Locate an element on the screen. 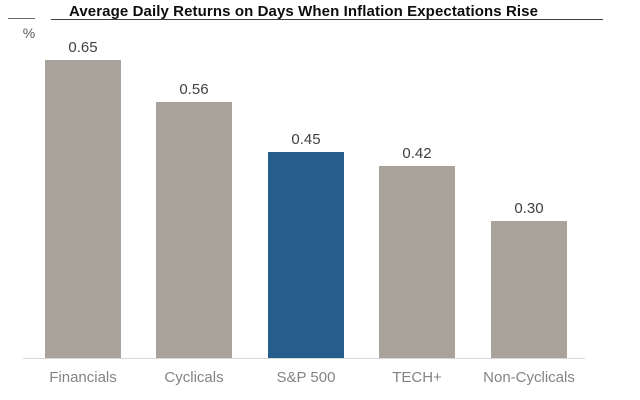 The image size is (640, 400). bar-category-label-cyclicals: Cyclicals is located at coordinates (194, 377).